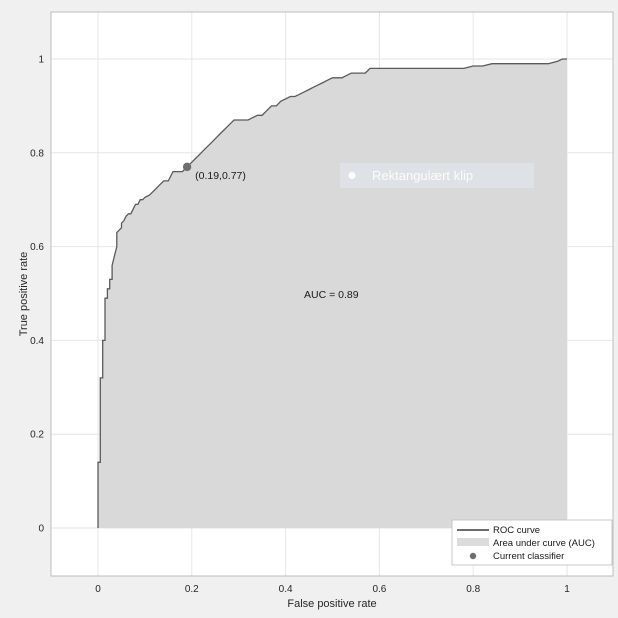  I want to click on y-tick-label: 1, so click(41, 60).